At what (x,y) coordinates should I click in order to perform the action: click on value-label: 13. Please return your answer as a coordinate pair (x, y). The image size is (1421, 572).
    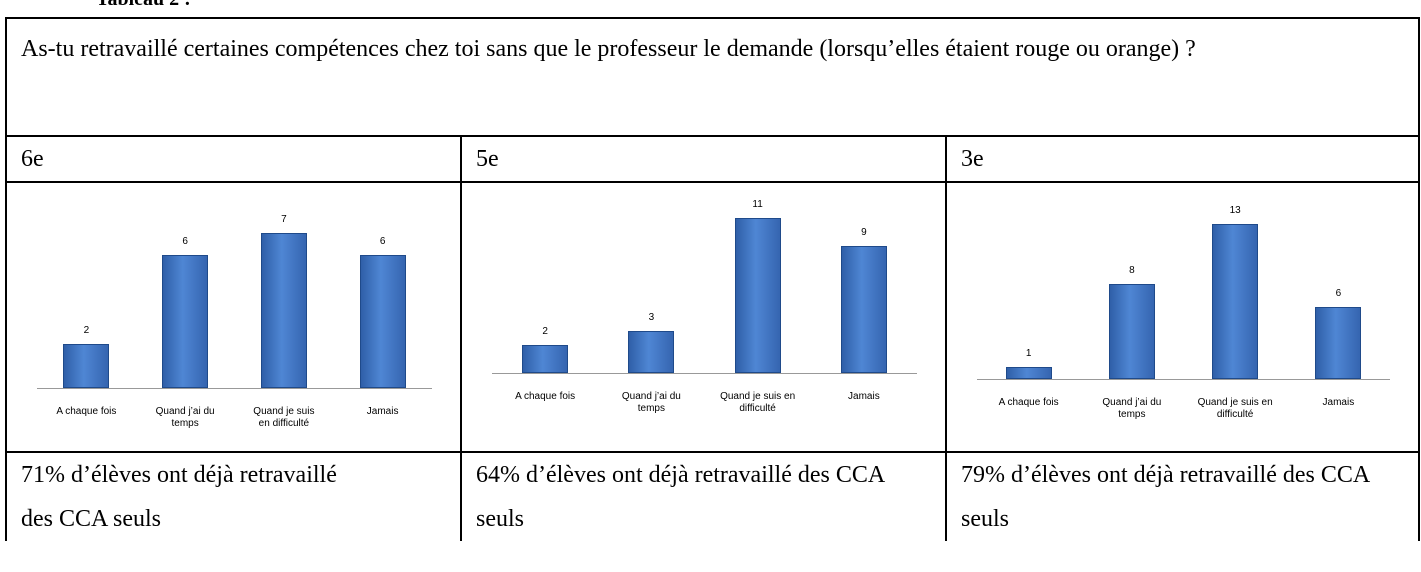
    Looking at the image, I should click on (1235, 210).